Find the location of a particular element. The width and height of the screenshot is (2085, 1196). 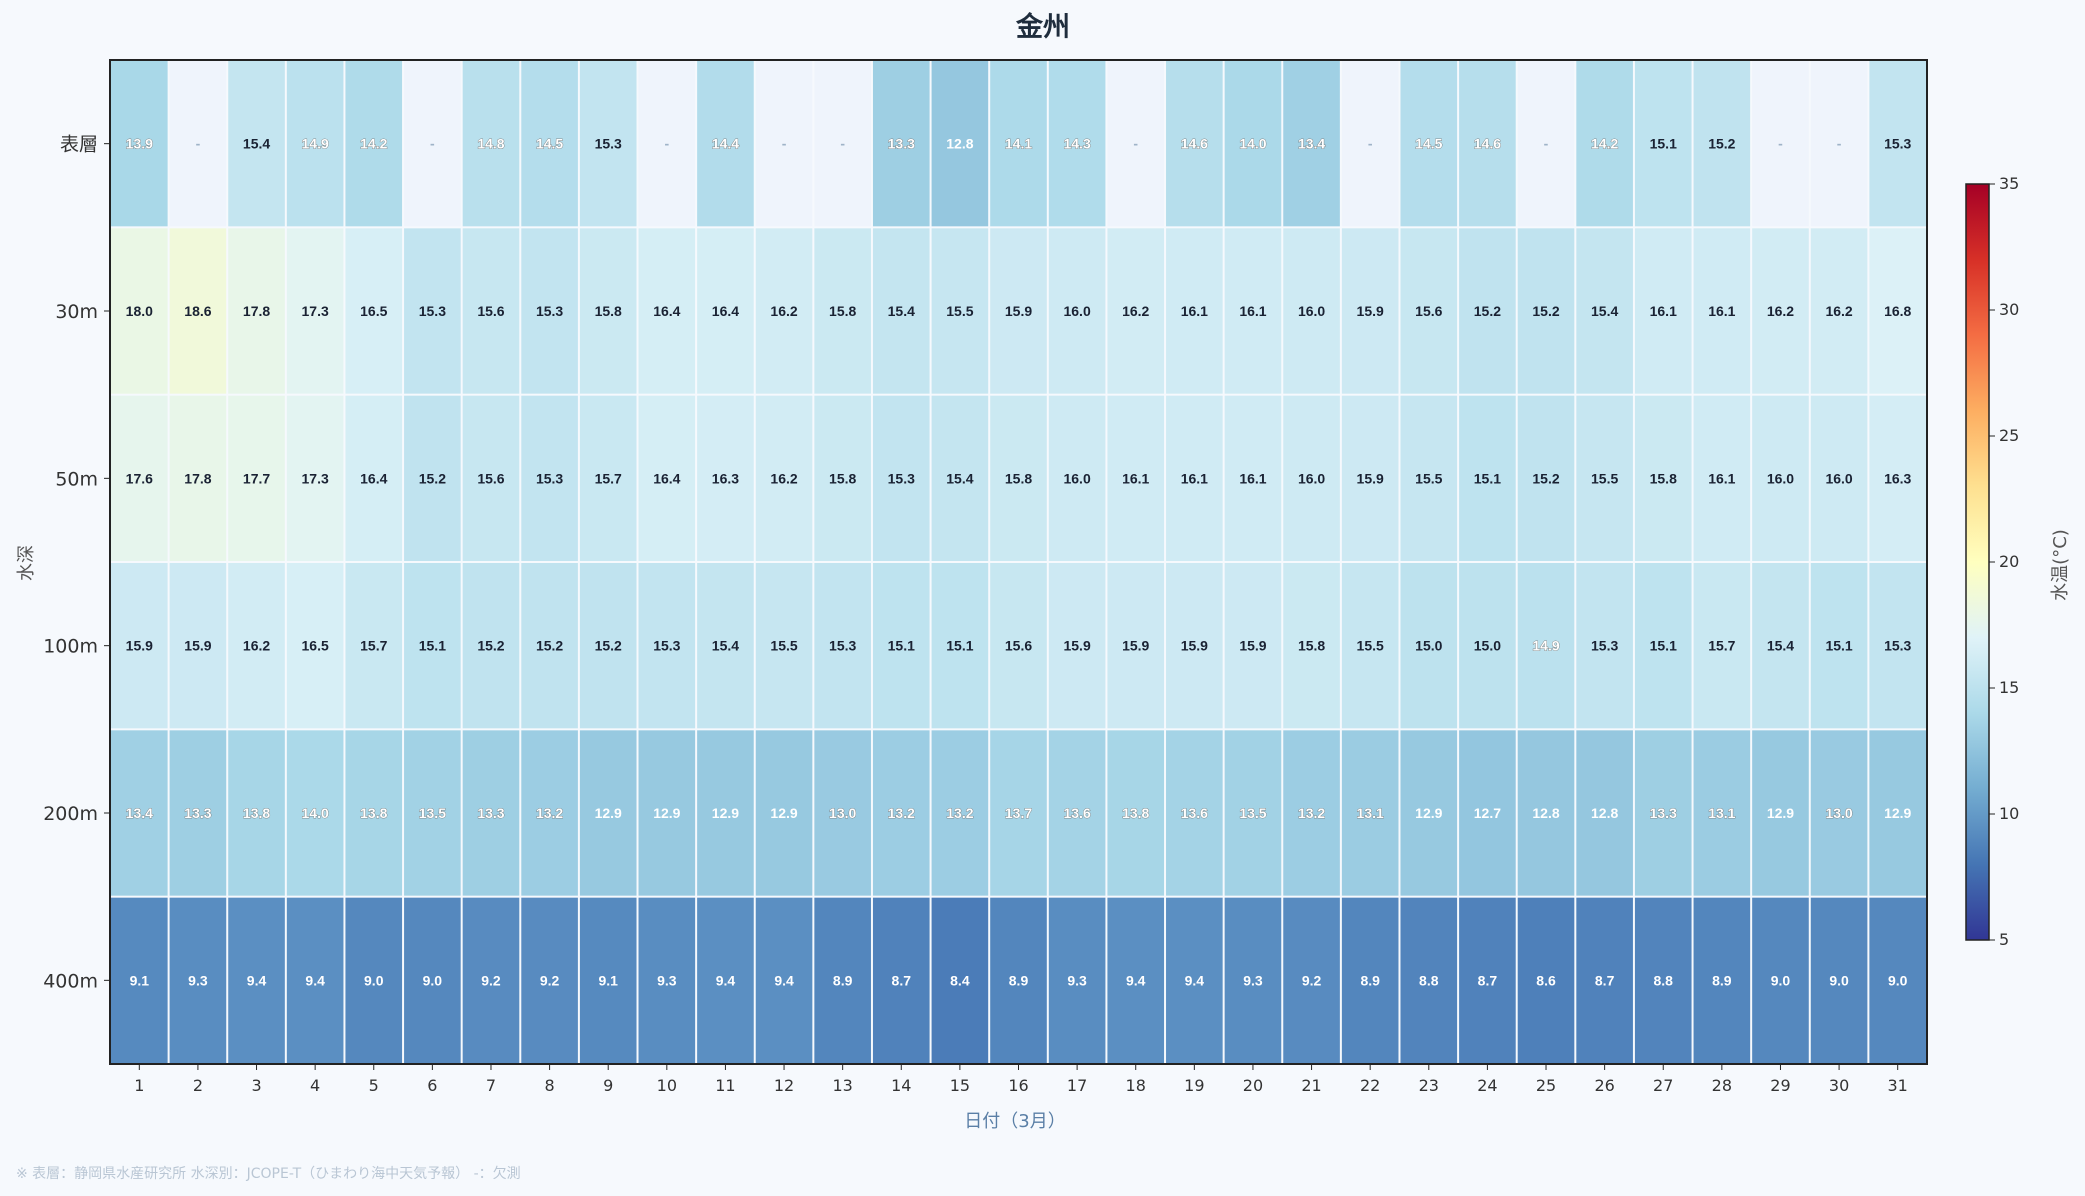

y-axis-label: 水深 is located at coordinates (26, 563).